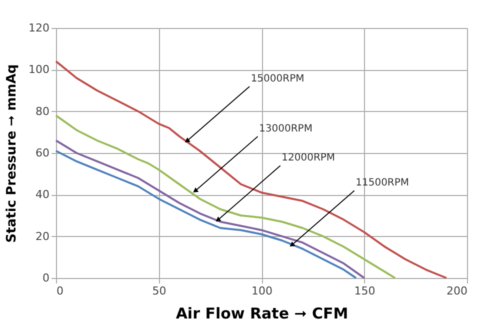 This screenshot has height=334, width=500. Describe the element at coordinates (43, 153) in the screenshot. I see `y-tick-label: 60` at that location.